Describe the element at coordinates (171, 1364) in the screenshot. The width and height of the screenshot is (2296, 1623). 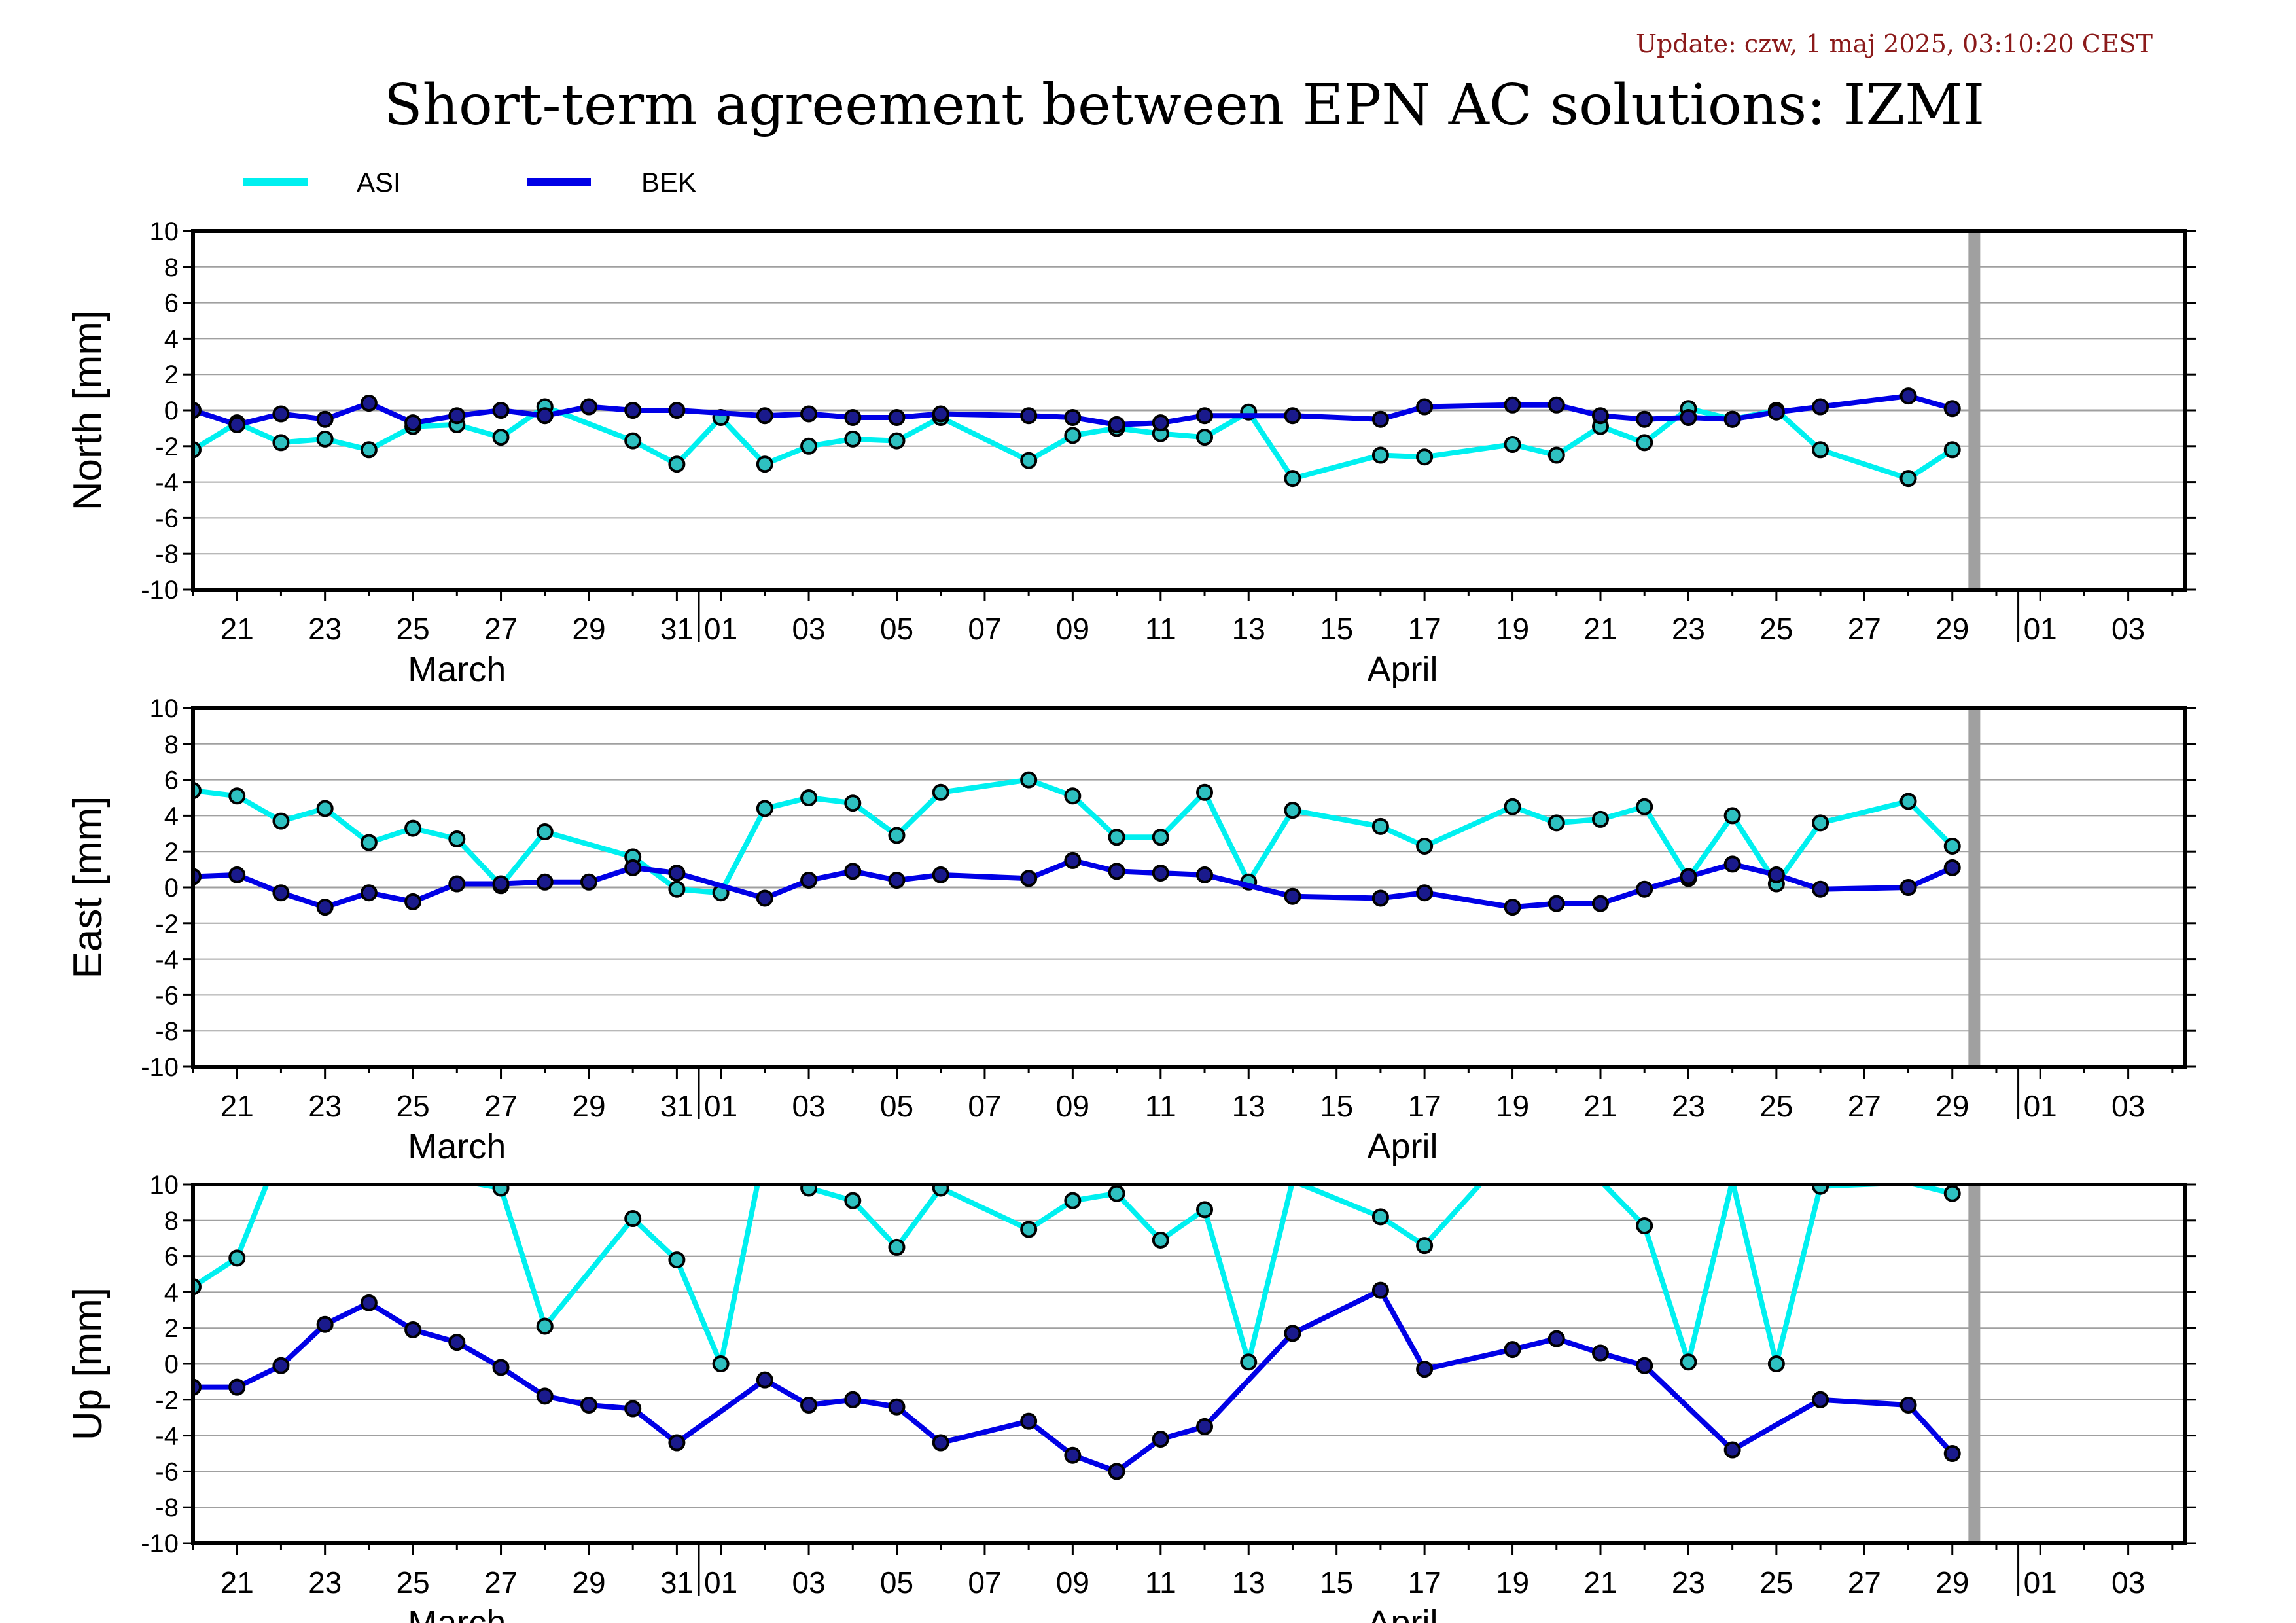
I see `y-tick-label: 0` at that location.